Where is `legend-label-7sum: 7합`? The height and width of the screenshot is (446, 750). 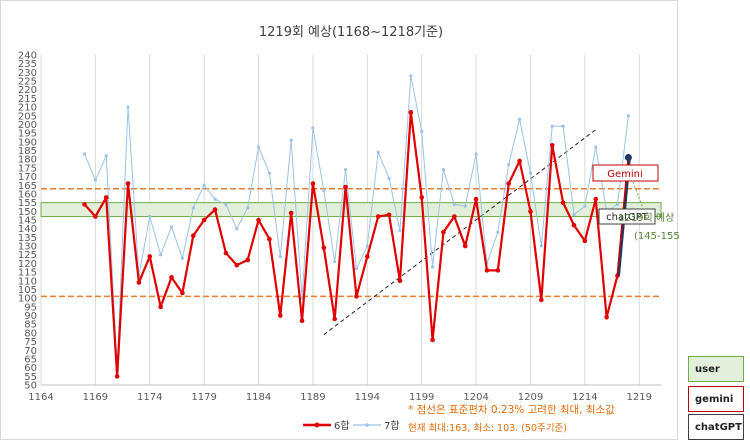
legend-label-7sum: 7합 is located at coordinates (392, 426).